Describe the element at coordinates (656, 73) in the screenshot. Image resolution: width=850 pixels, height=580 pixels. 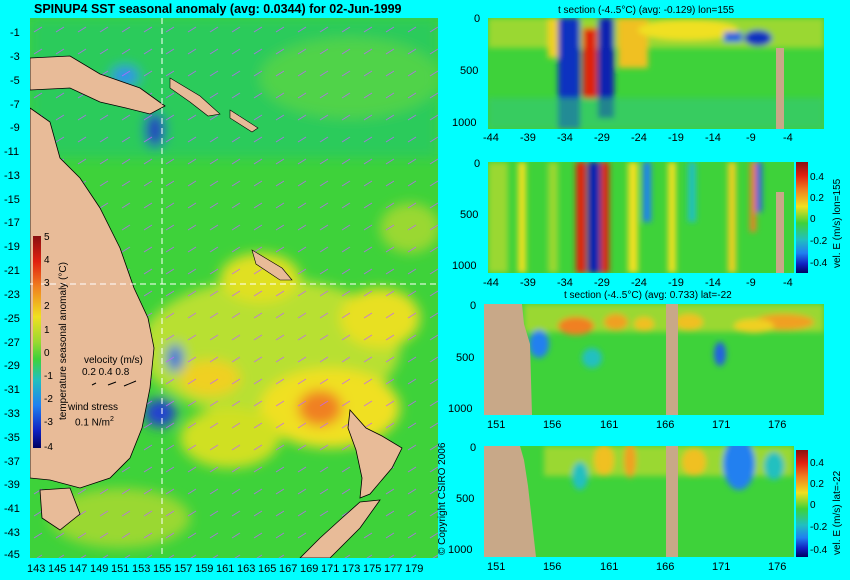
I see `temp-section-lon-panel` at that location.